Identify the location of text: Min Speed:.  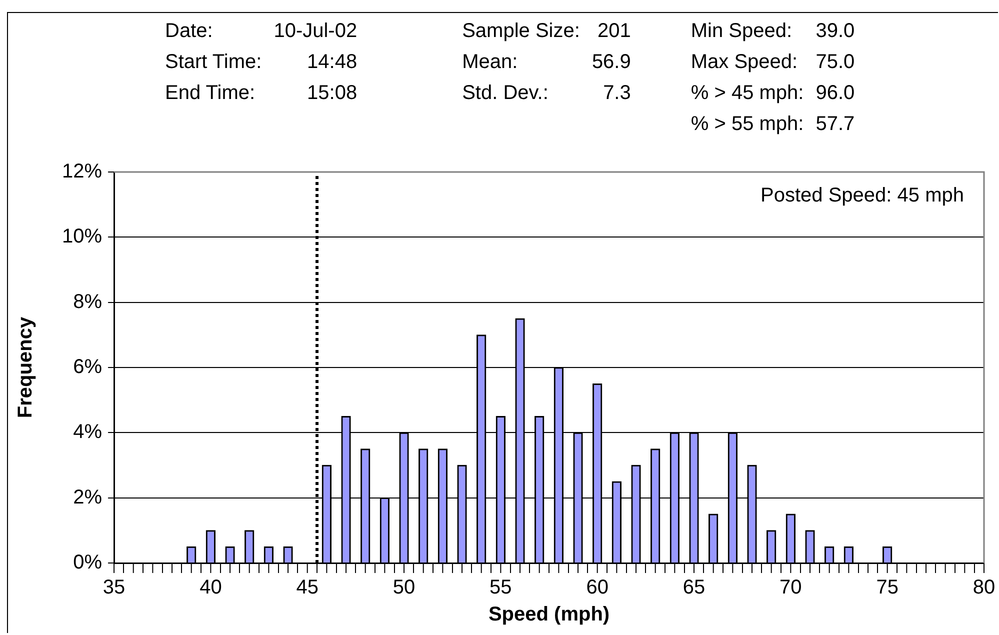
(742, 31).